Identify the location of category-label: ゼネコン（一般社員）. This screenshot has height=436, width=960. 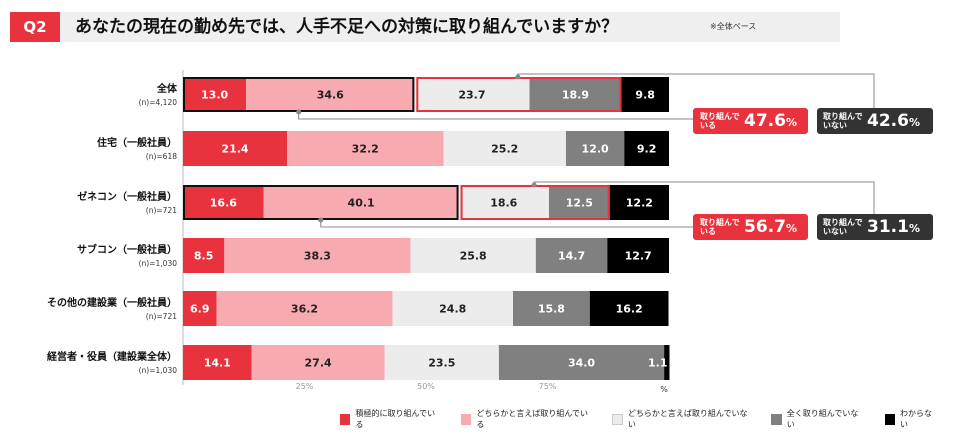
(127, 196).